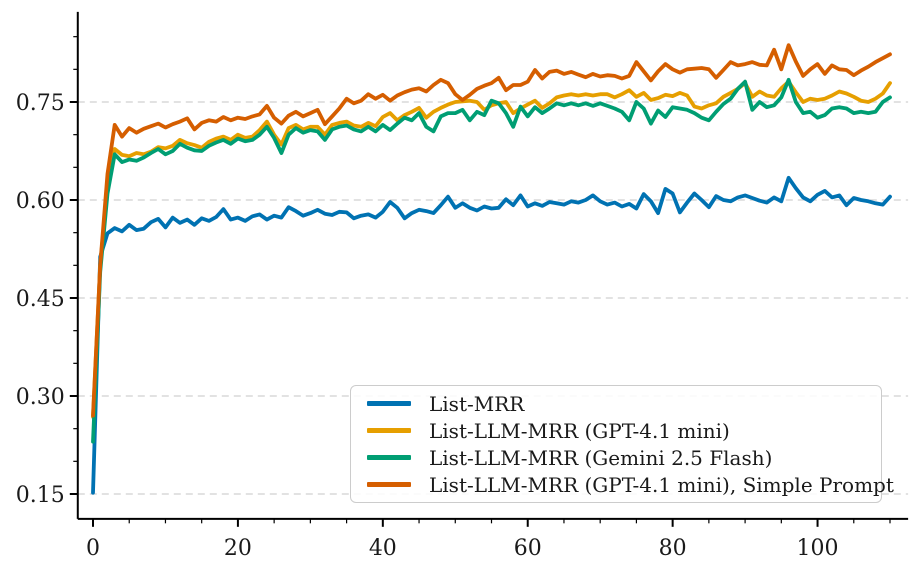  Describe the element at coordinates (40, 201) in the screenshot. I see `y-tick-label: 0.60` at that location.